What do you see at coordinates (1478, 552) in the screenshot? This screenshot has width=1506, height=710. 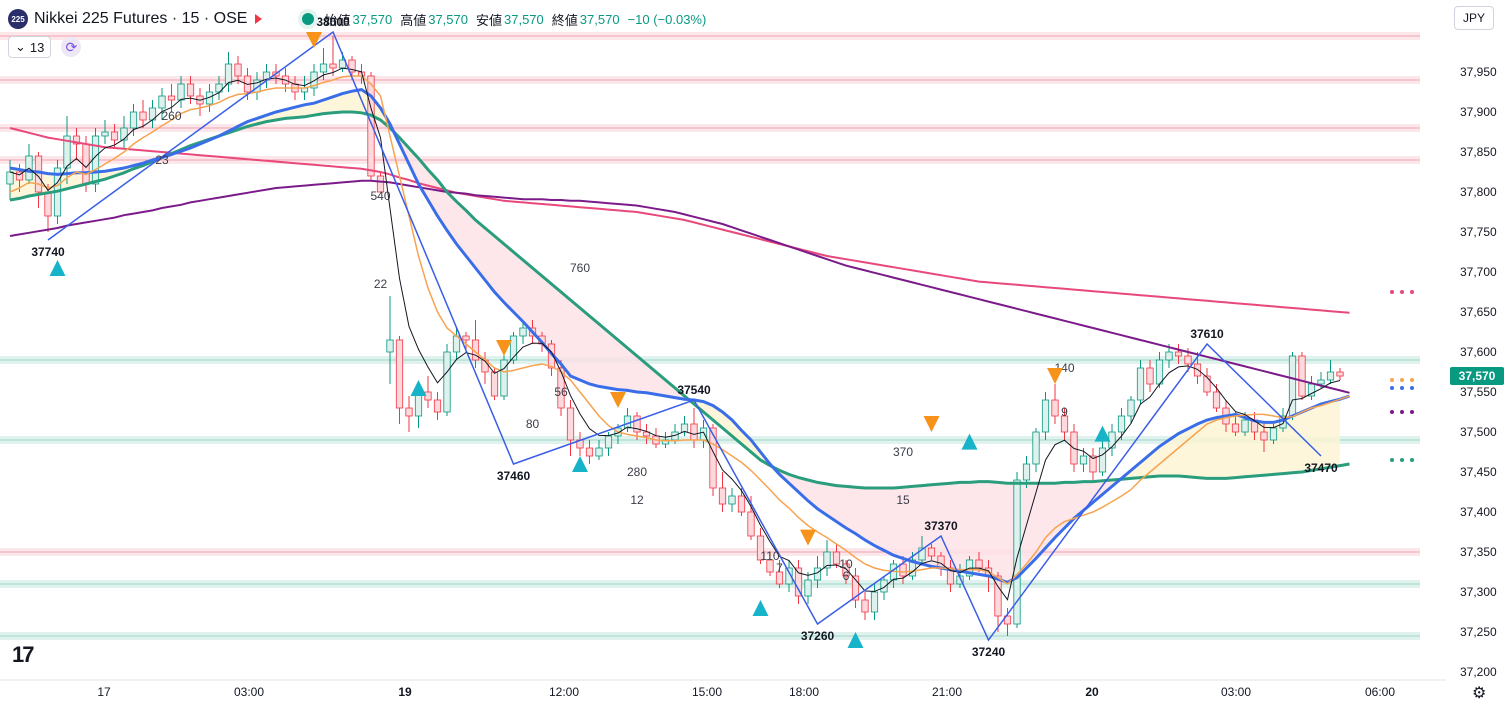 I see `y-tick-label: 37,350` at bounding box center [1478, 552].